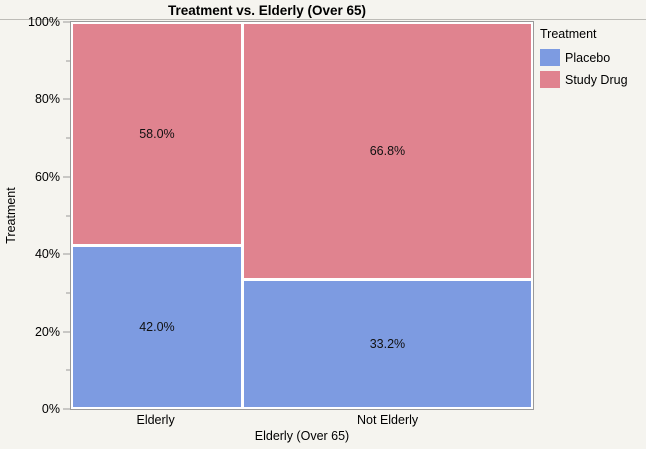 This screenshot has width=646, height=449. I want to click on segment-percent-label: 66.8%, so click(387, 150).